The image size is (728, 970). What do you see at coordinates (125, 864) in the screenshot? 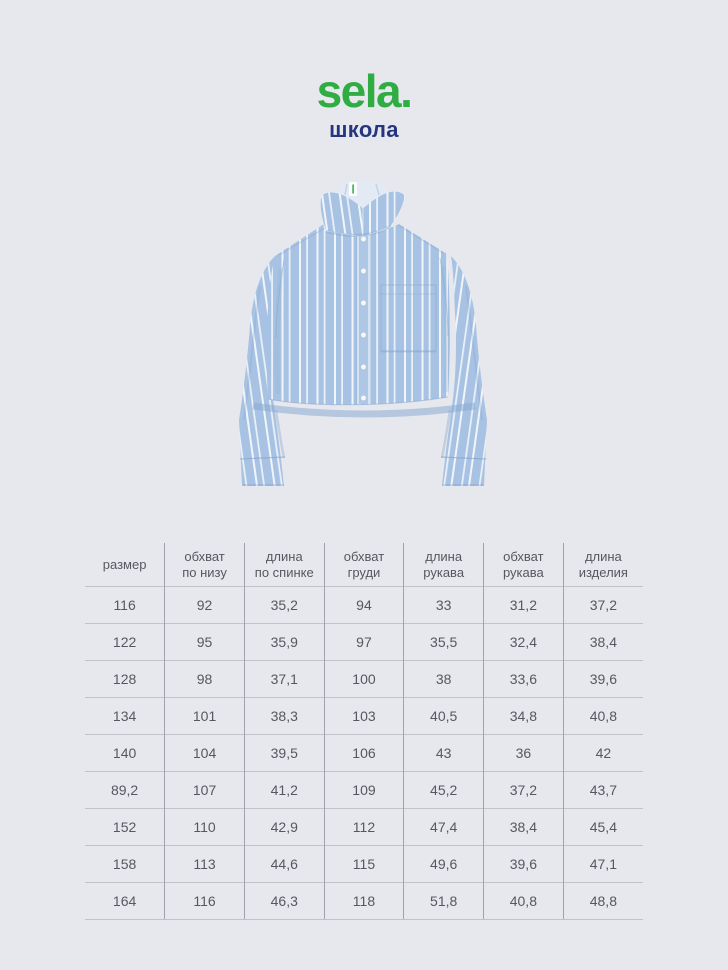
I see `table-cell: 158` at bounding box center [125, 864].